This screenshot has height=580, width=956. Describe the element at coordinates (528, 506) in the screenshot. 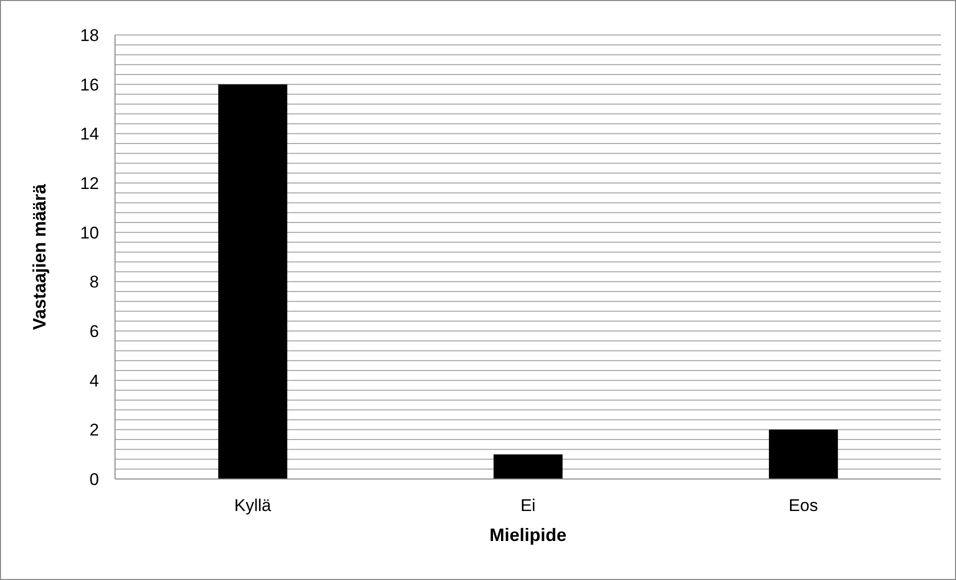

I see `x-tick-label: Ei` at that location.